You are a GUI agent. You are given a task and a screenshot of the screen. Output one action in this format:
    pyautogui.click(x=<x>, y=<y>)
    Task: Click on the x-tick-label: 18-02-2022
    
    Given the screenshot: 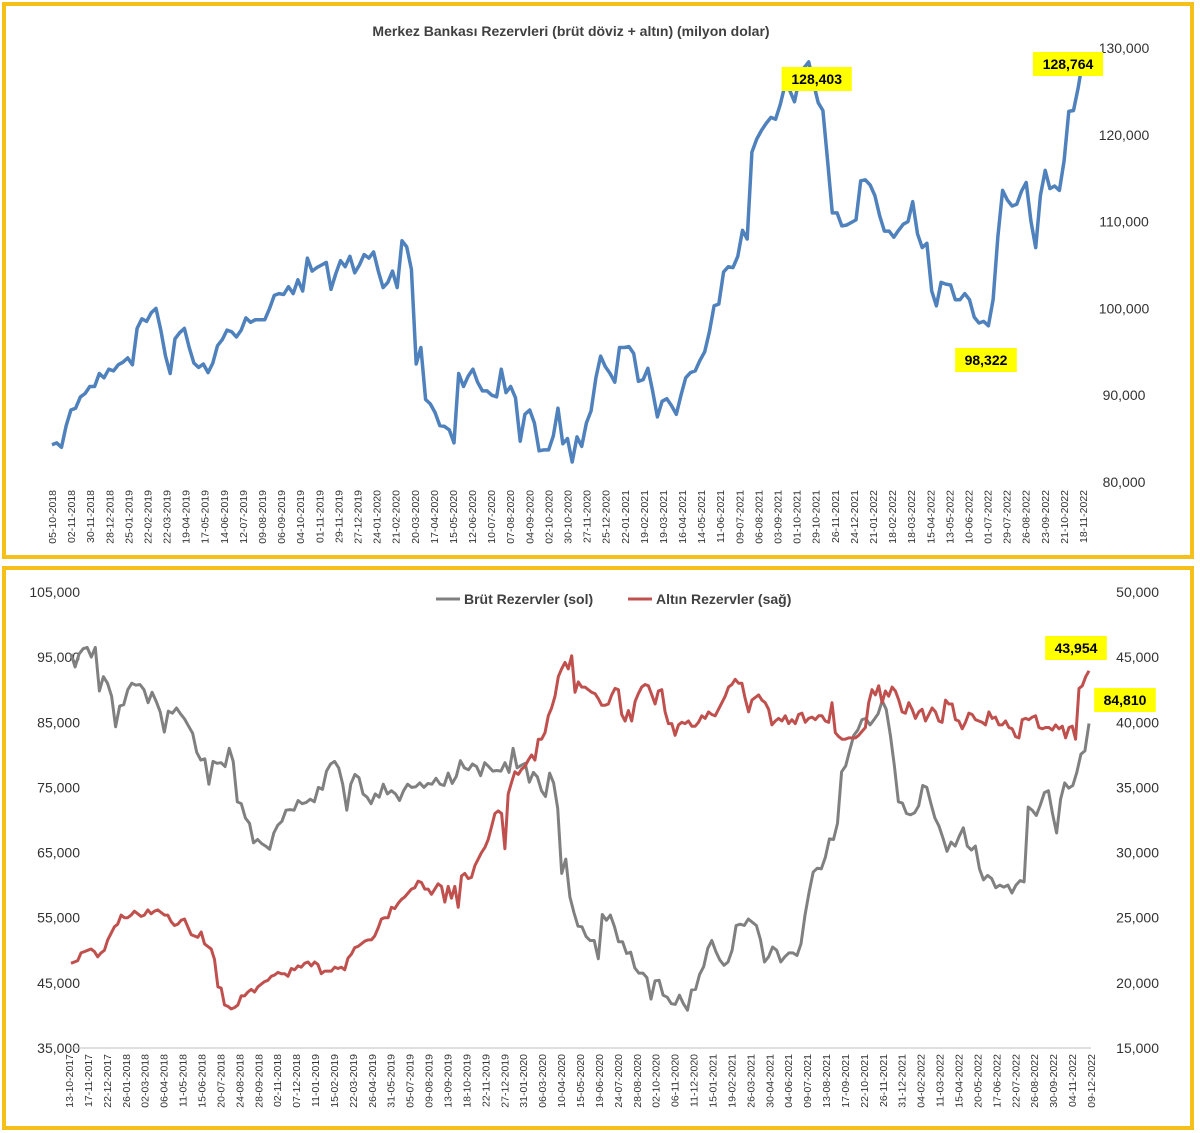 What is the action you would take?
    pyautogui.click(x=893, y=517)
    